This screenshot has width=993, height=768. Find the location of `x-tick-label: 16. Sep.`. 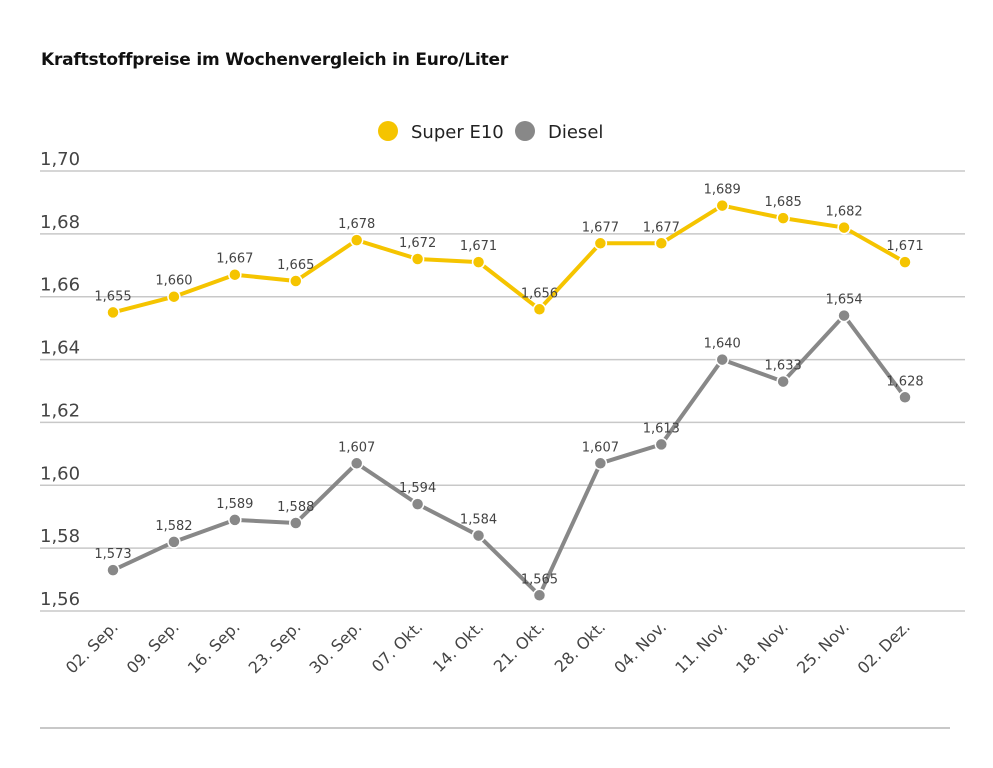

x-tick-label: 16. Sep. is located at coordinates (214, 647).